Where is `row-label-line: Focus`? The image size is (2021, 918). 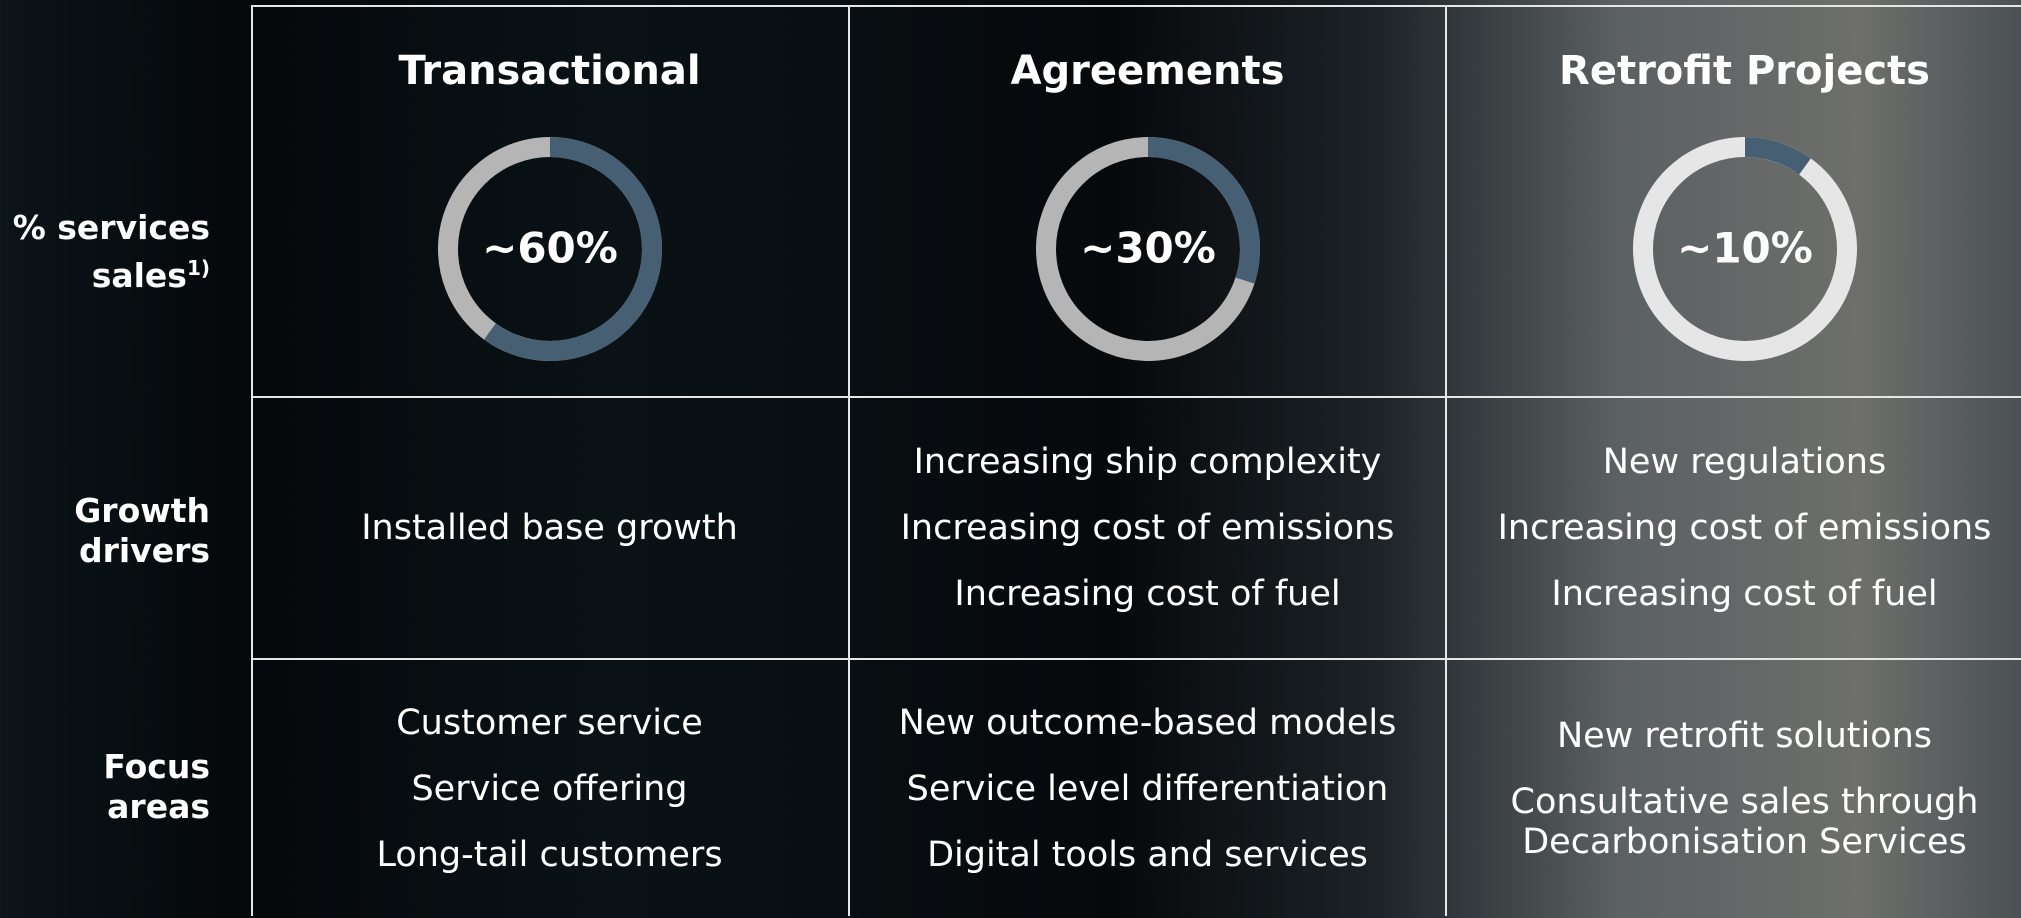 row-label-line: Focus is located at coordinates (105, 767).